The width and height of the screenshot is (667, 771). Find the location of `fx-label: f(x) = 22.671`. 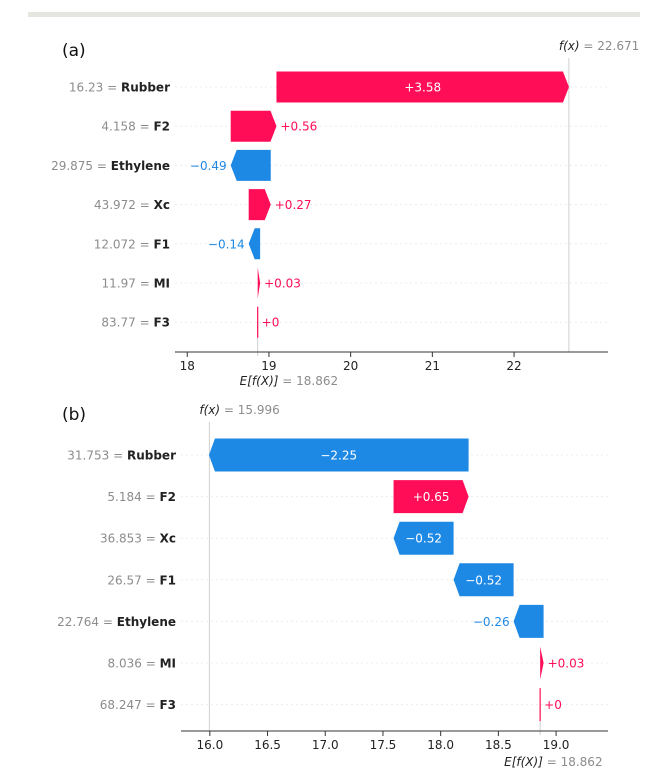

fx-label: f(x) = 22.671 is located at coordinates (599, 46).